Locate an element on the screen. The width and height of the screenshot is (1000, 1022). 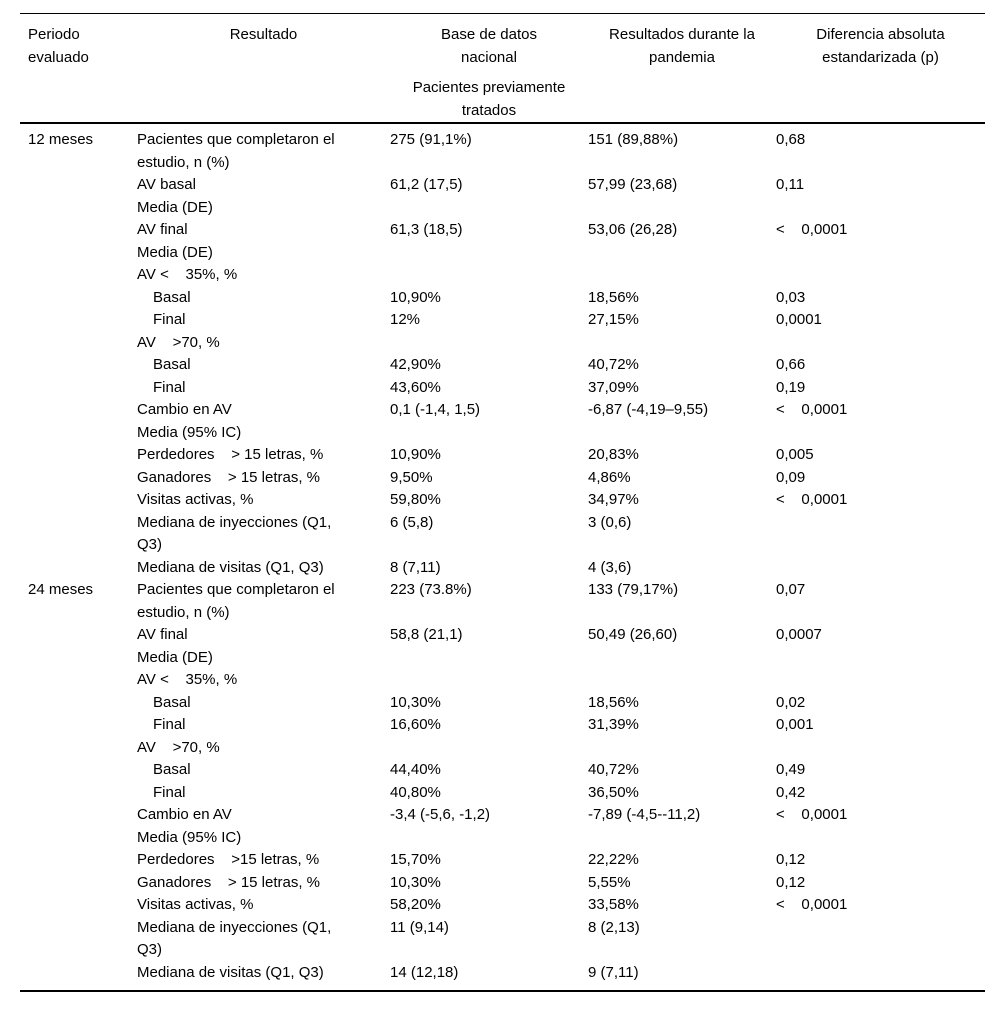
column-header-diferencia-absoluta: Diferencia absoluta estandarizada (p) is located at coordinates (880, 46).